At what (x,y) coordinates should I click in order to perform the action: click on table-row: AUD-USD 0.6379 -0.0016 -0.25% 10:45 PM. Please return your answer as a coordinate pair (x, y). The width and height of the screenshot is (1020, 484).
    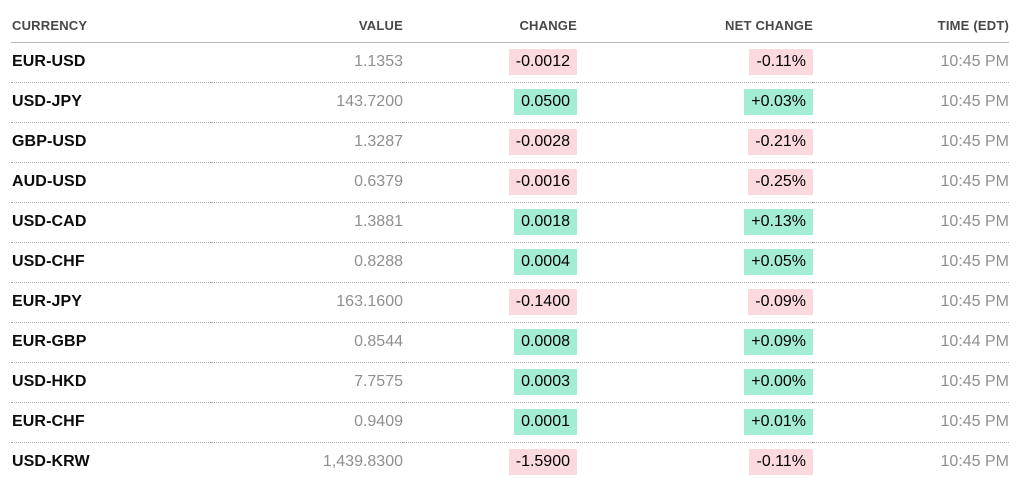
    Looking at the image, I should click on (510, 182).